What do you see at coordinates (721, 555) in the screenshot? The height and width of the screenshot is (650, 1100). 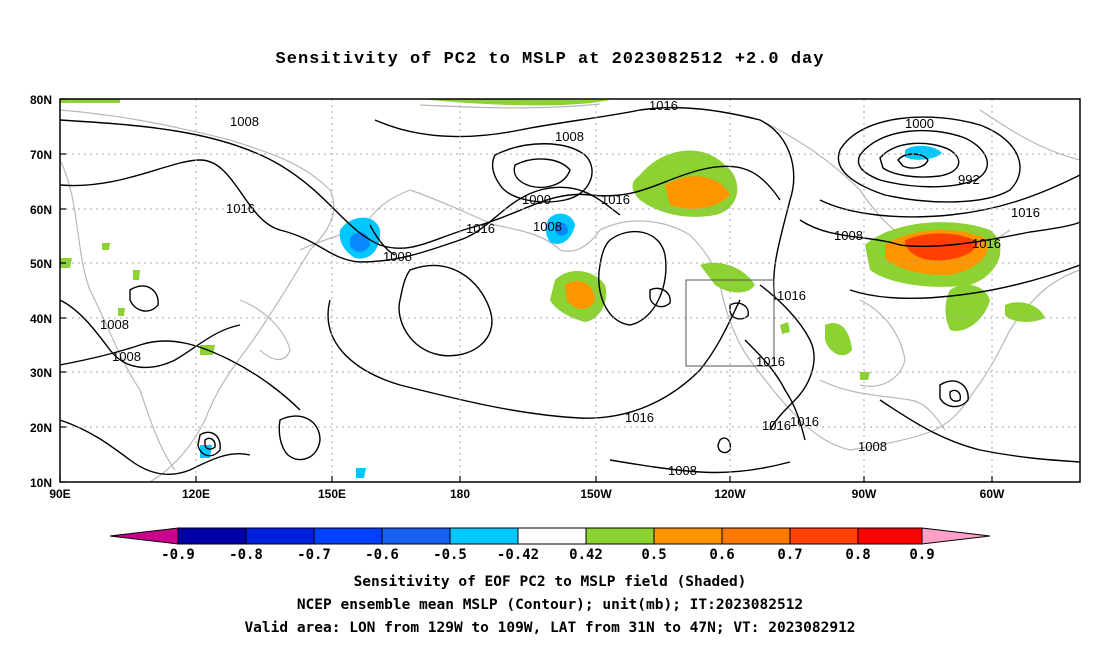 I see `colorbar-label: 0.6` at bounding box center [721, 555].